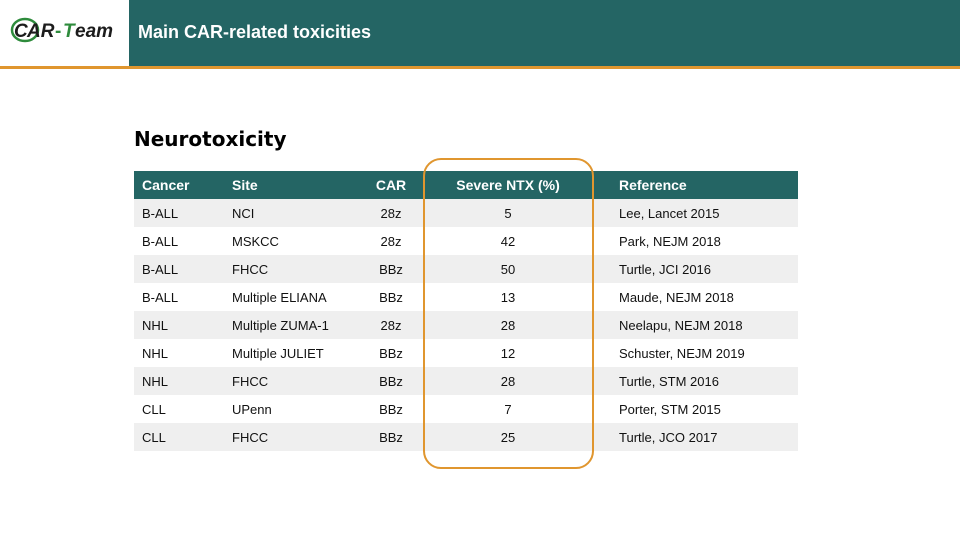  What do you see at coordinates (695, 213) in the screenshot?
I see `cell-reference: Lee, Lancet 2015` at bounding box center [695, 213].